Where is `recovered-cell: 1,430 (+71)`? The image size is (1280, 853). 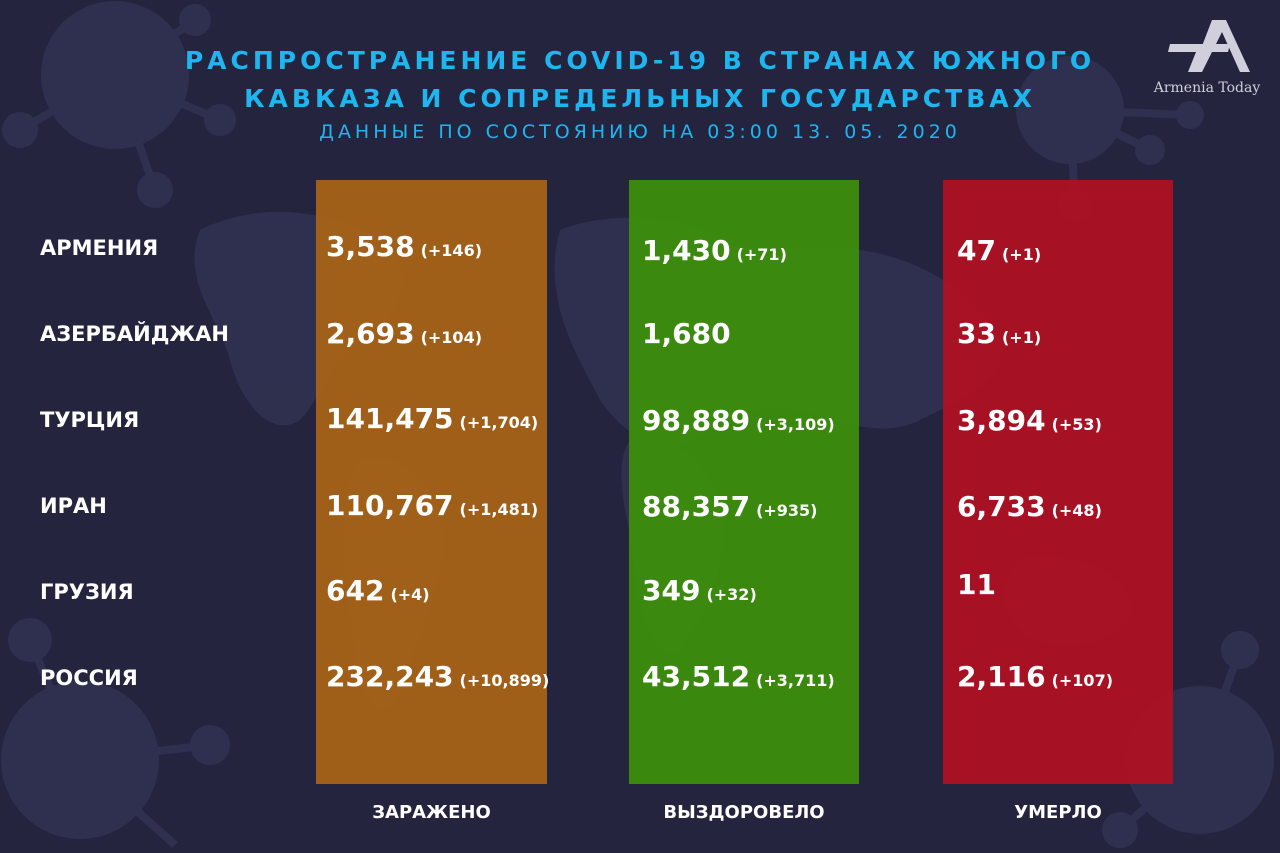
recovered-cell: 1,430 (+71) is located at coordinates (714, 250).